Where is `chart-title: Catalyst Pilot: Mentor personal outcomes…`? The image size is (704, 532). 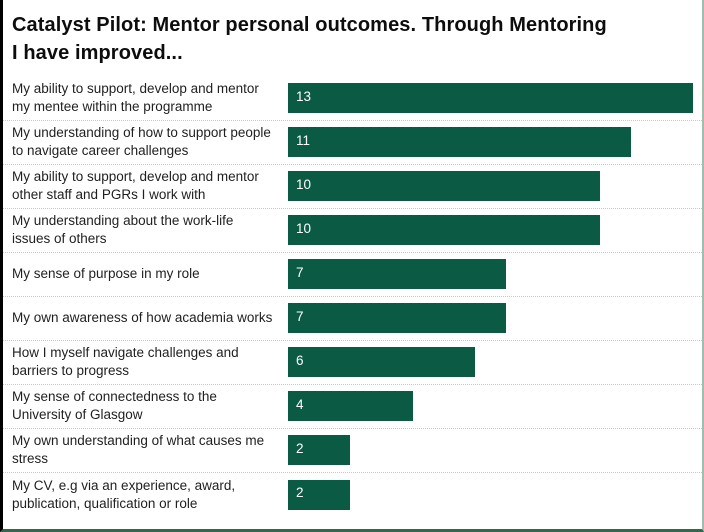
chart-title: Catalyst Pilot: Mentor personal outcomes… is located at coordinates (309, 39).